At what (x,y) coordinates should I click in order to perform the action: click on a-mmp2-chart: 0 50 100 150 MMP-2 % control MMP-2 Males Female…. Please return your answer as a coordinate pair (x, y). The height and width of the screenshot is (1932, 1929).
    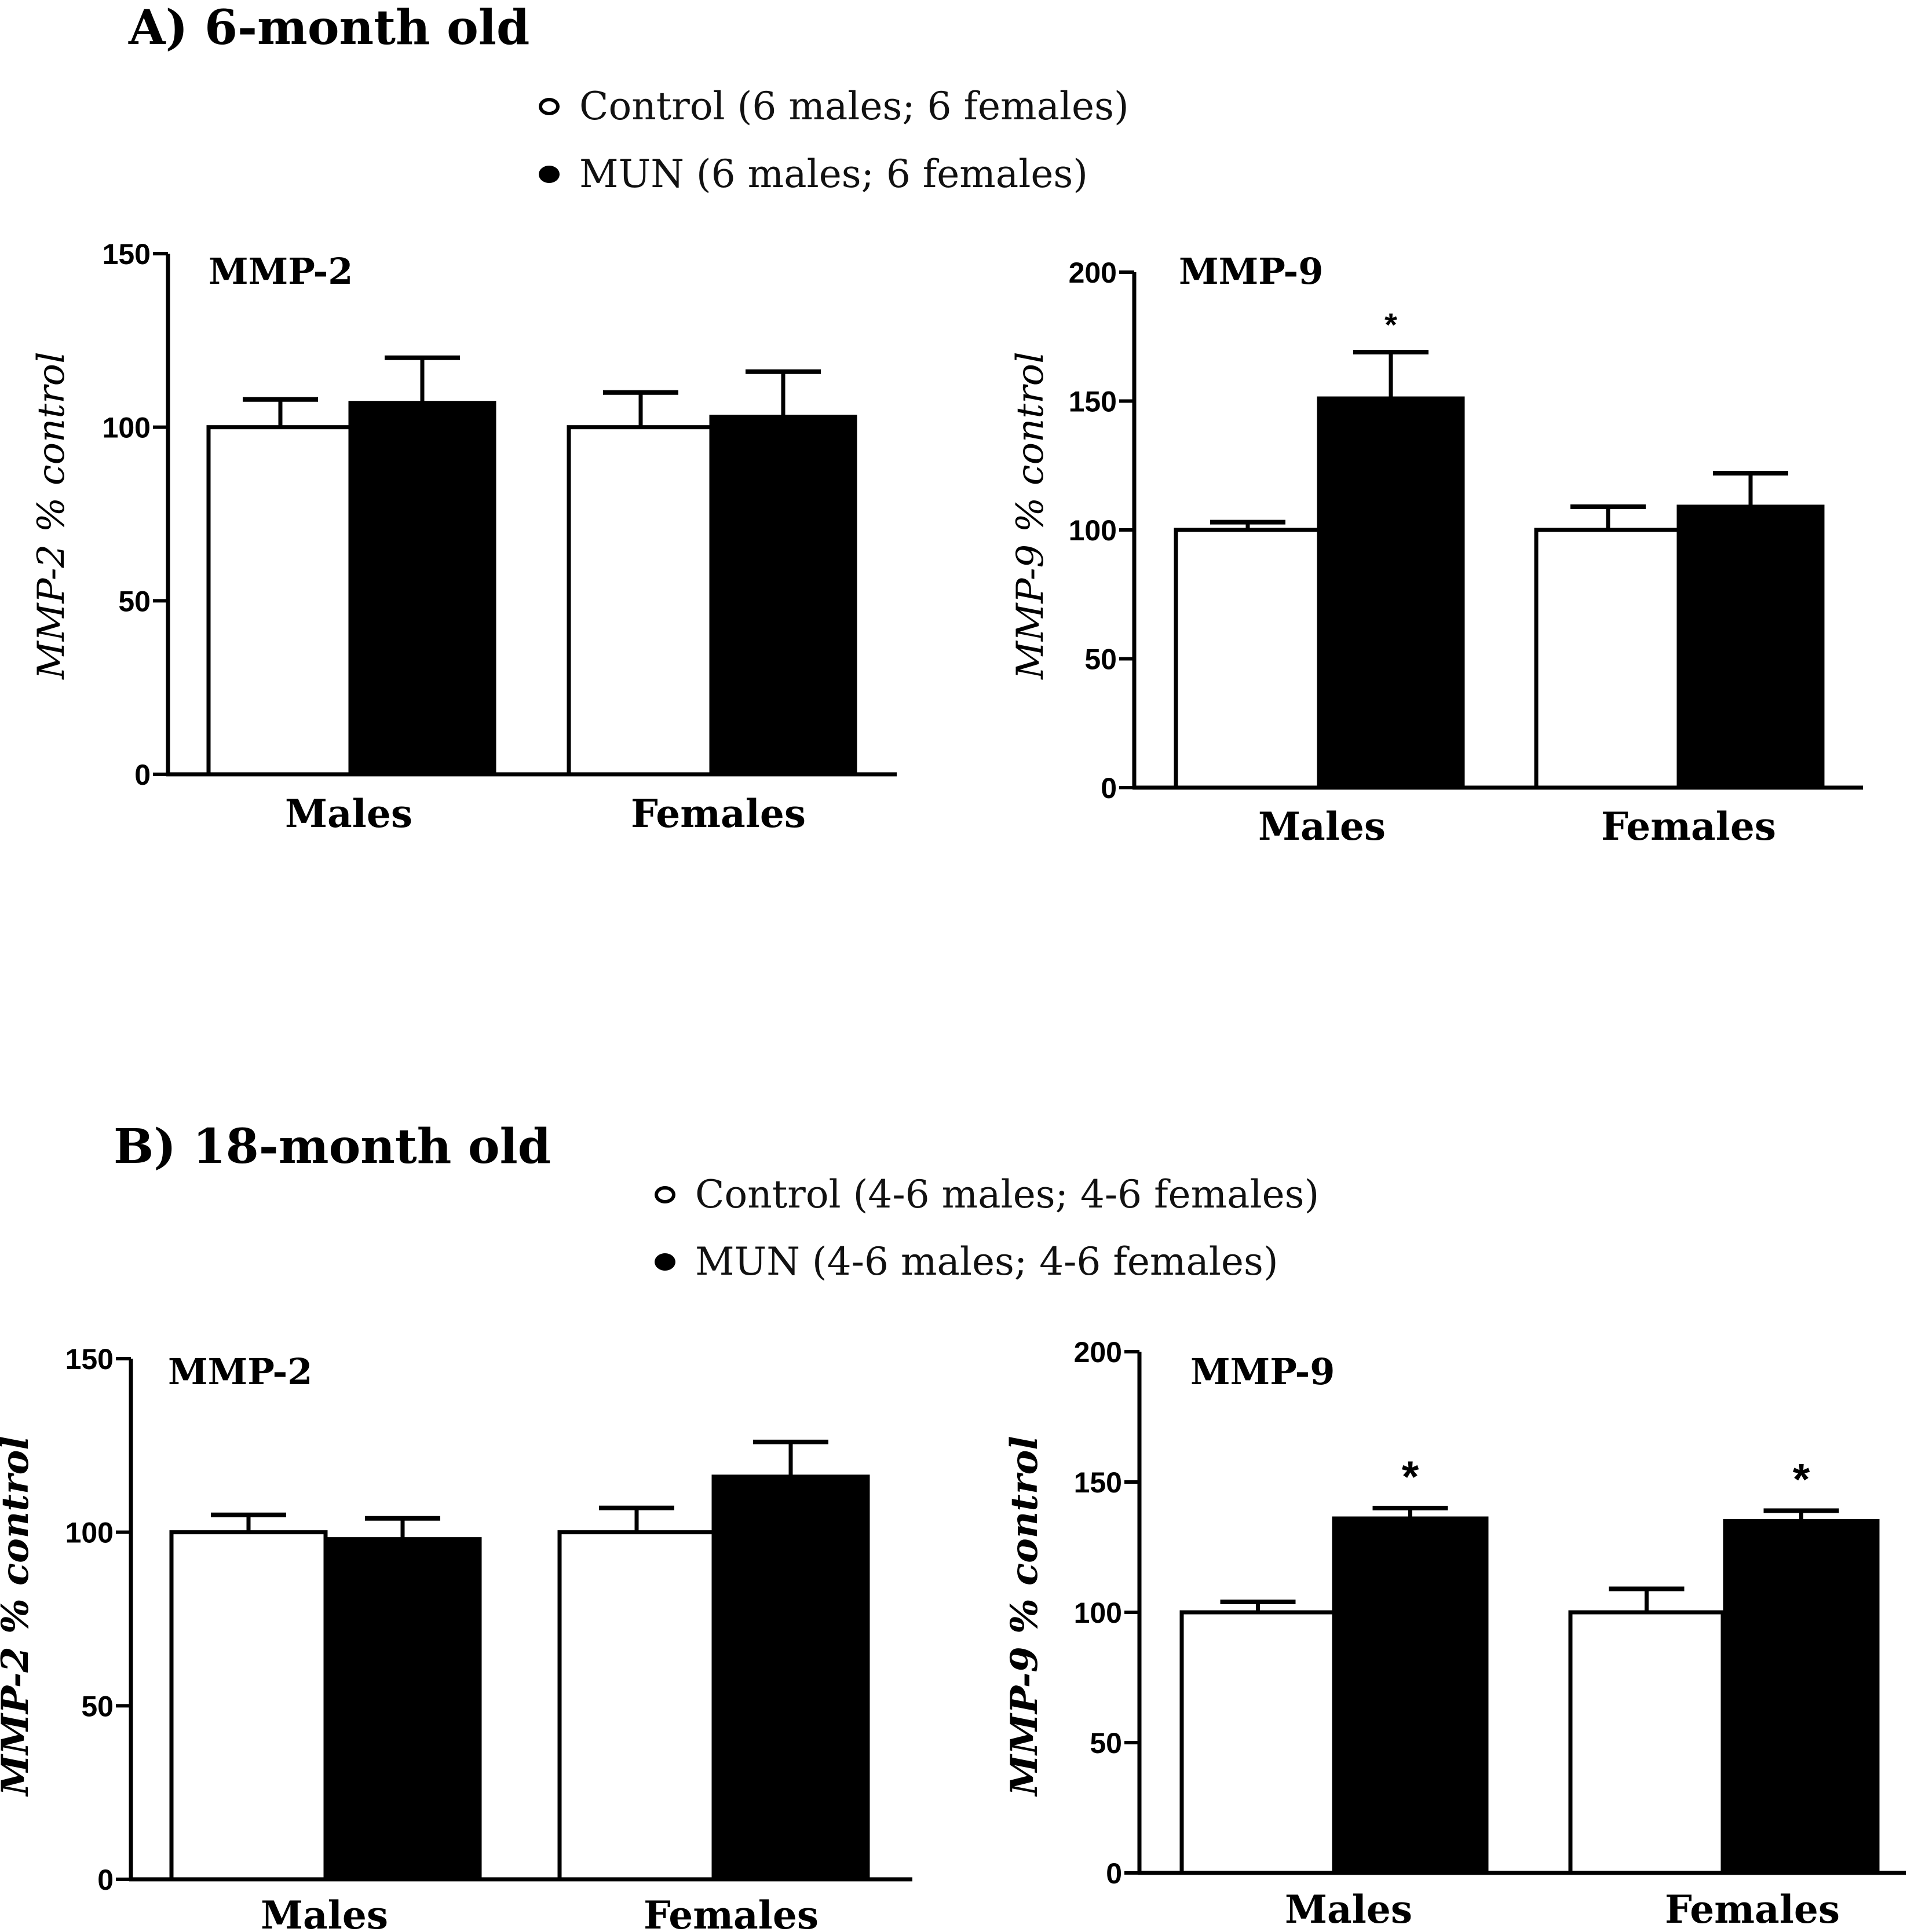
    Looking at the image, I should click on (463, 537).